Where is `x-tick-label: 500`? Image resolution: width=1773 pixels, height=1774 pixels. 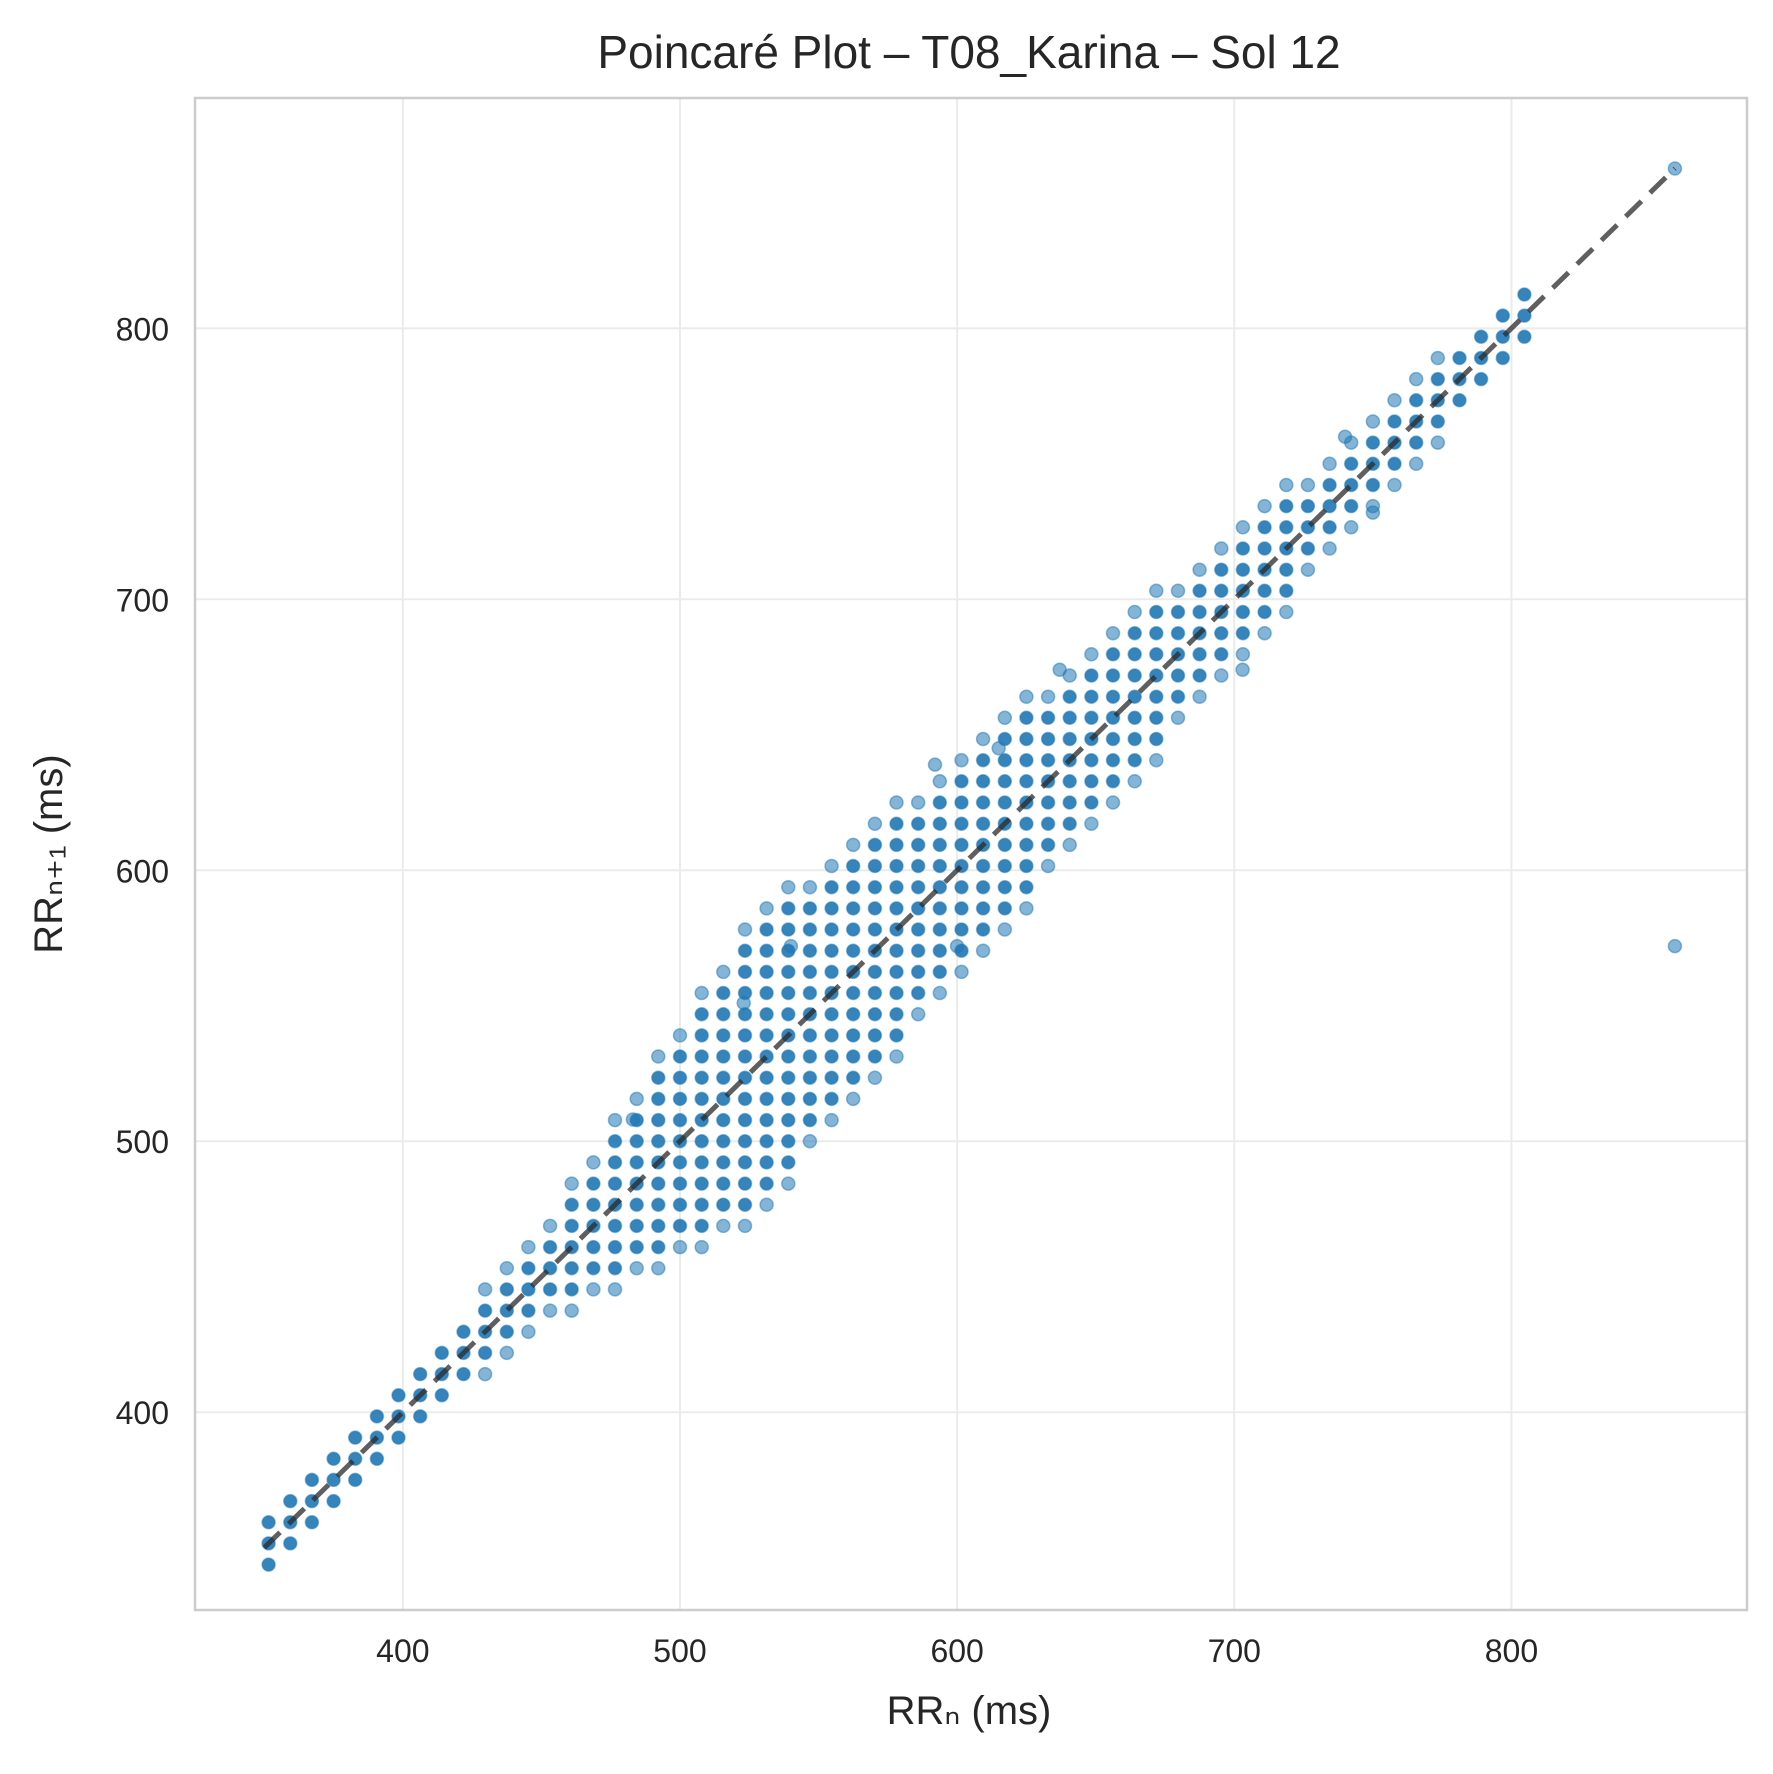 x-tick-label: 500 is located at coordinates (679, 1651).